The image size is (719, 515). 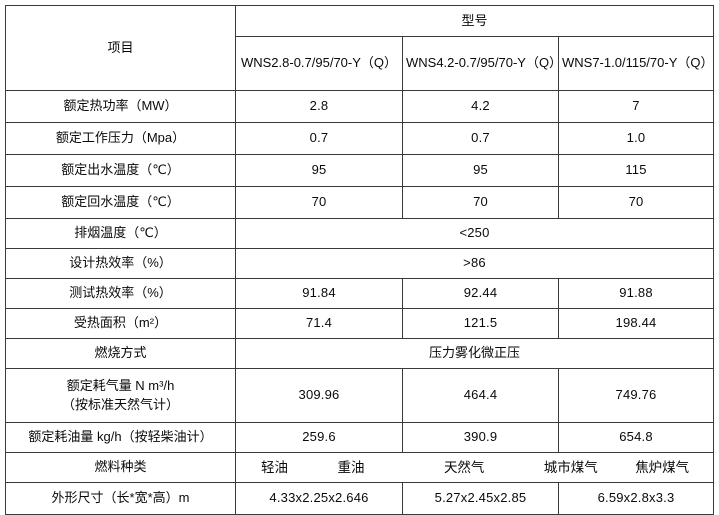 What do you see at coordinates (120, 437) in the screenshot?
I see `row-label-oil-consumption: 额定耗油量 kg/h（按轻柴油计）` at bounding box center [120, 437].